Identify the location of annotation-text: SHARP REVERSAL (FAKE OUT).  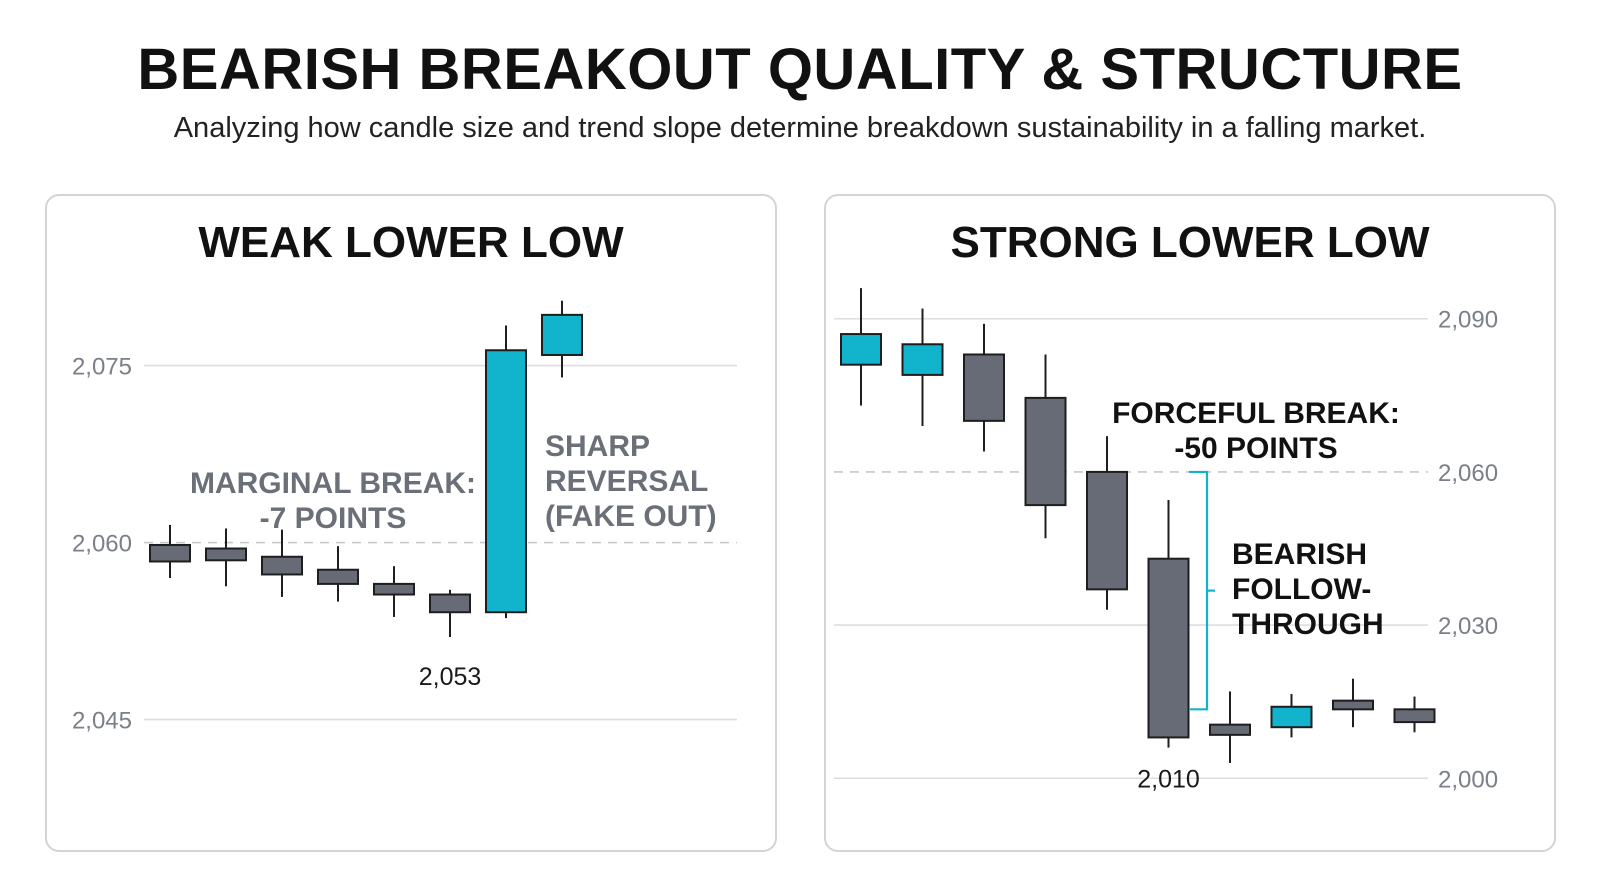
(631, 481).